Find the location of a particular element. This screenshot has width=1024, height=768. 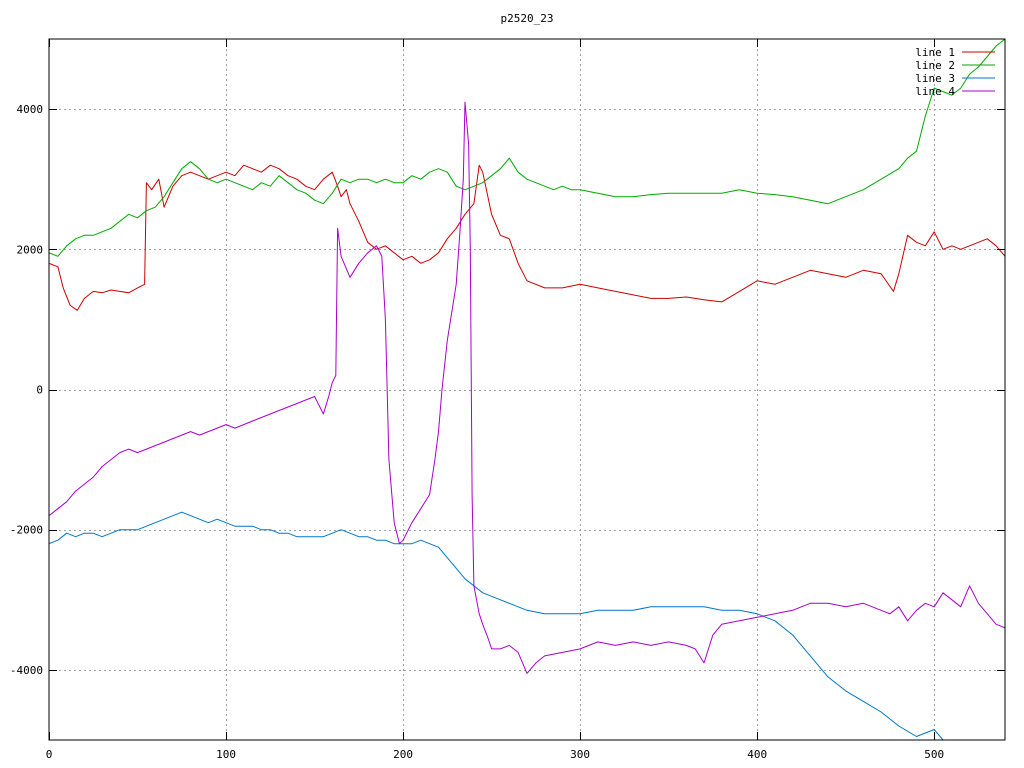

x-tick-label: 0 is located at coordinates (49, 754).